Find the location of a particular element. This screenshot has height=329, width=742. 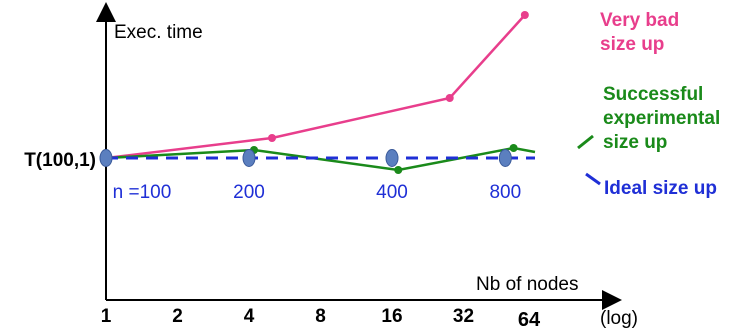

problem-size-label: 200 is located at coordinates (249, 192).